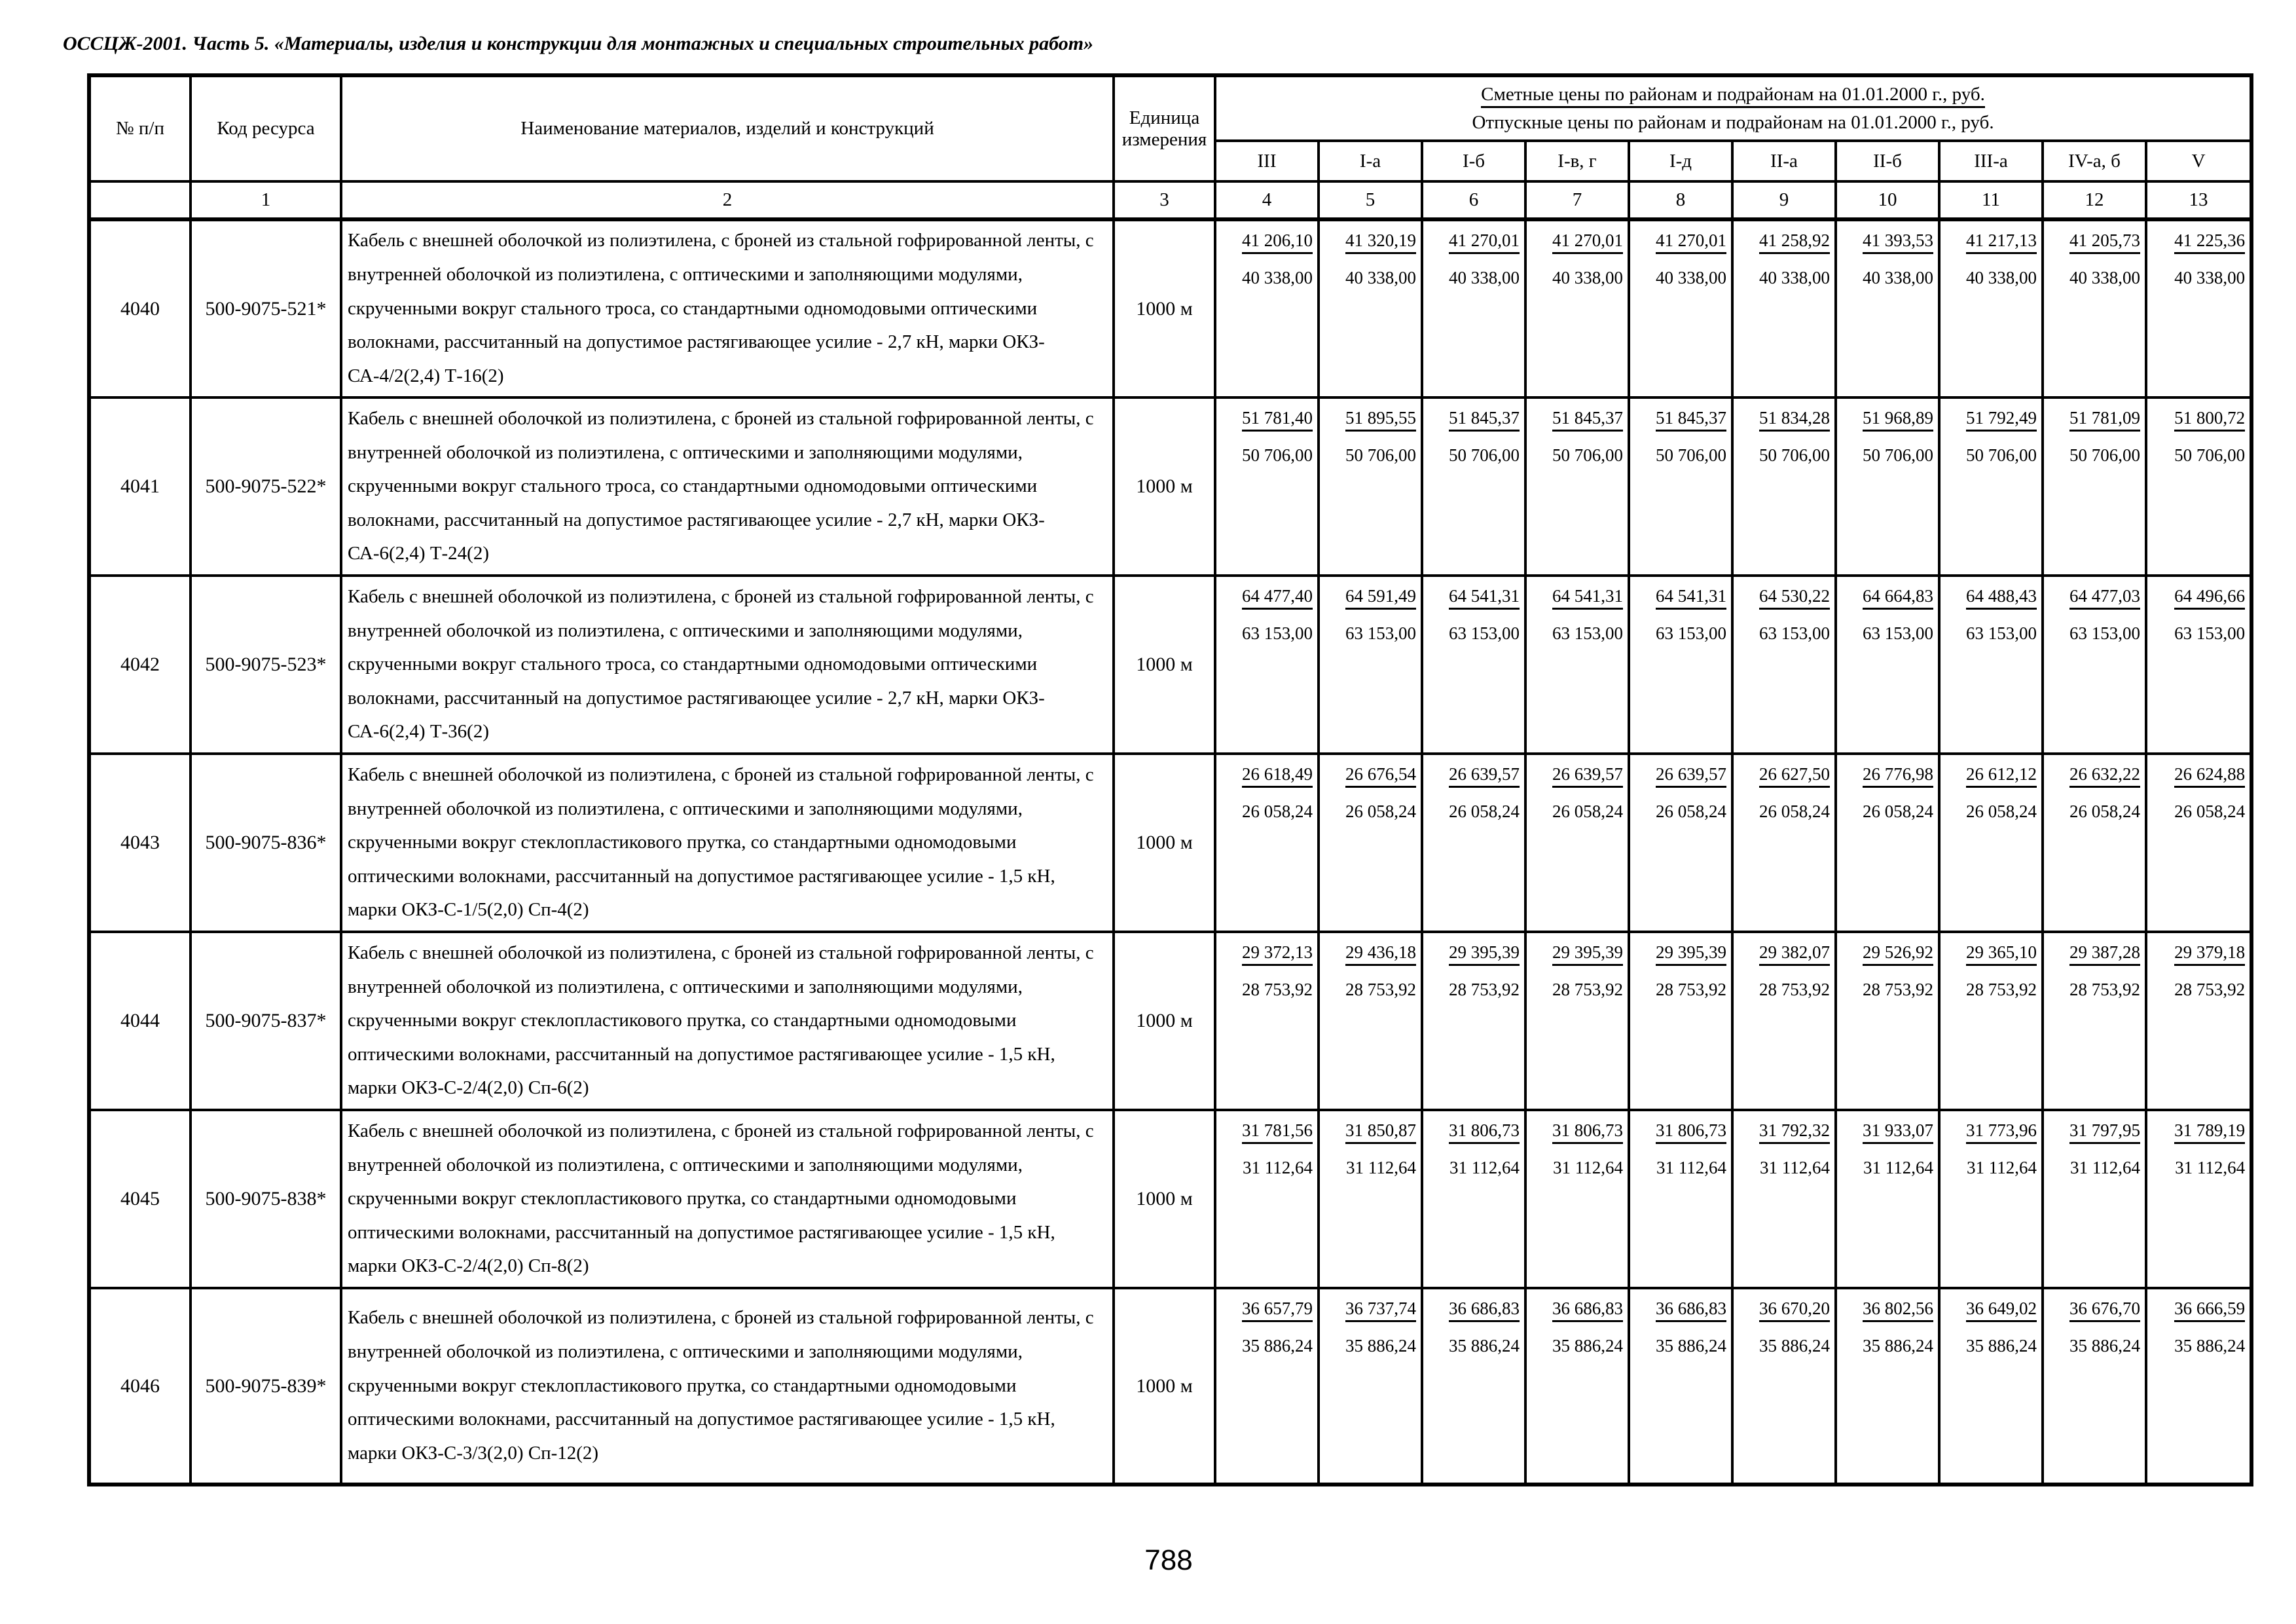 This screenshot has width=2296, height=1624. What do you see at coordinates (1887, 1386) in the screenshot?
I see `price-cell: 36 802,56 35 886,24` at bounding box center [1887, 1386].